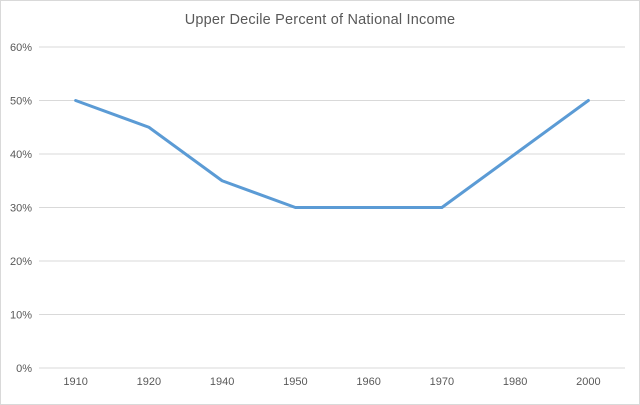 The image size is (640, 405). I want to click on y-axis-tick-label: 30%, so click(21, 209).